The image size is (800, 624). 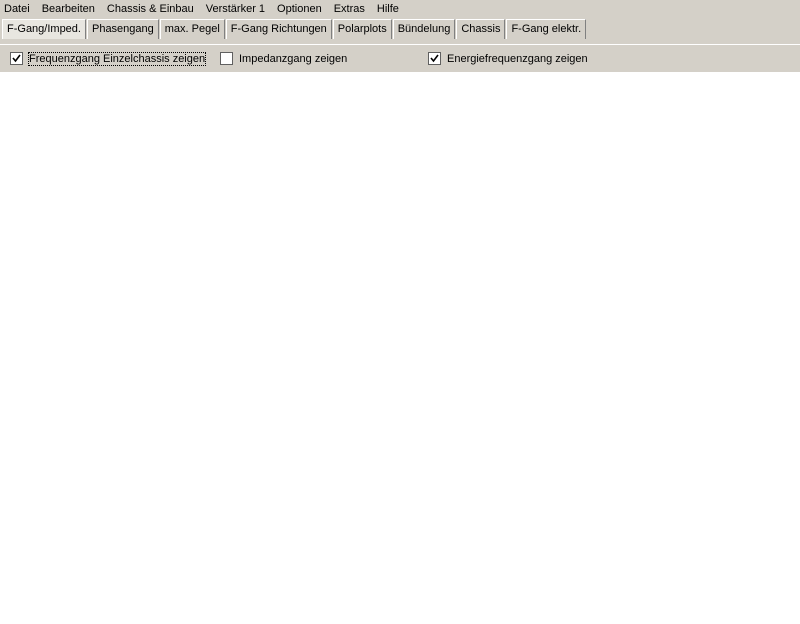 I want to click on menu-item: Datei, so click(x=17, y=8).